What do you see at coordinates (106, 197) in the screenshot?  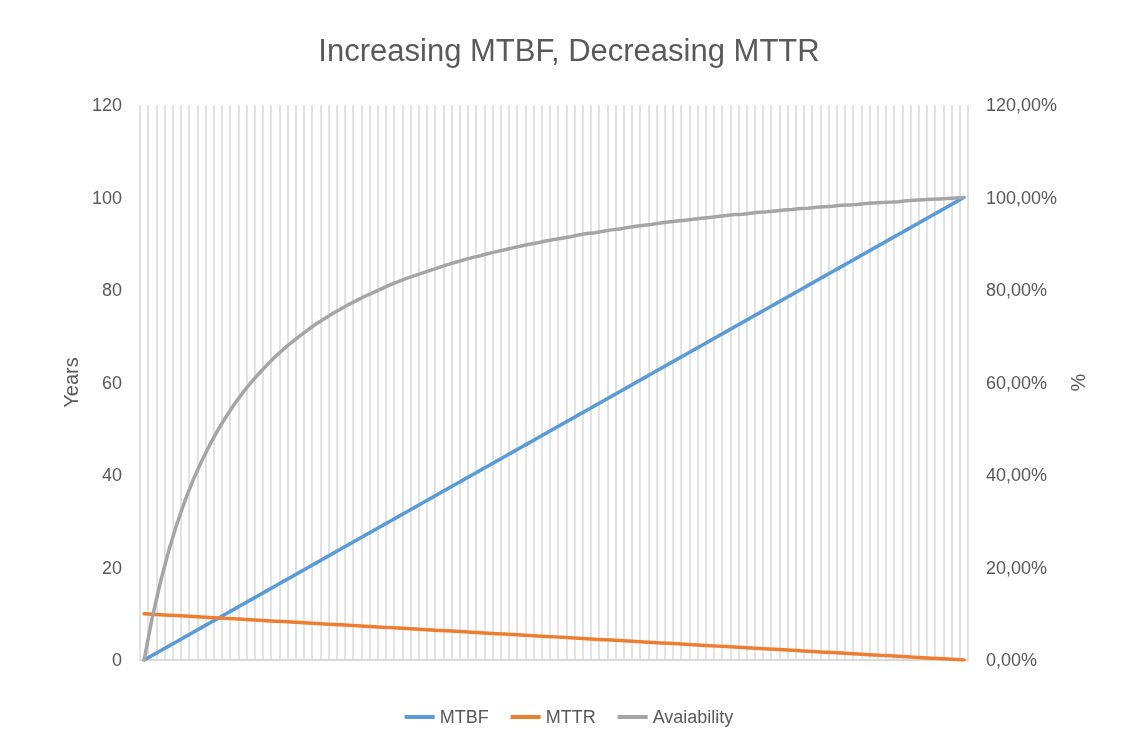 I see `y-tick-label: 100` at bounding box center [106, 197].